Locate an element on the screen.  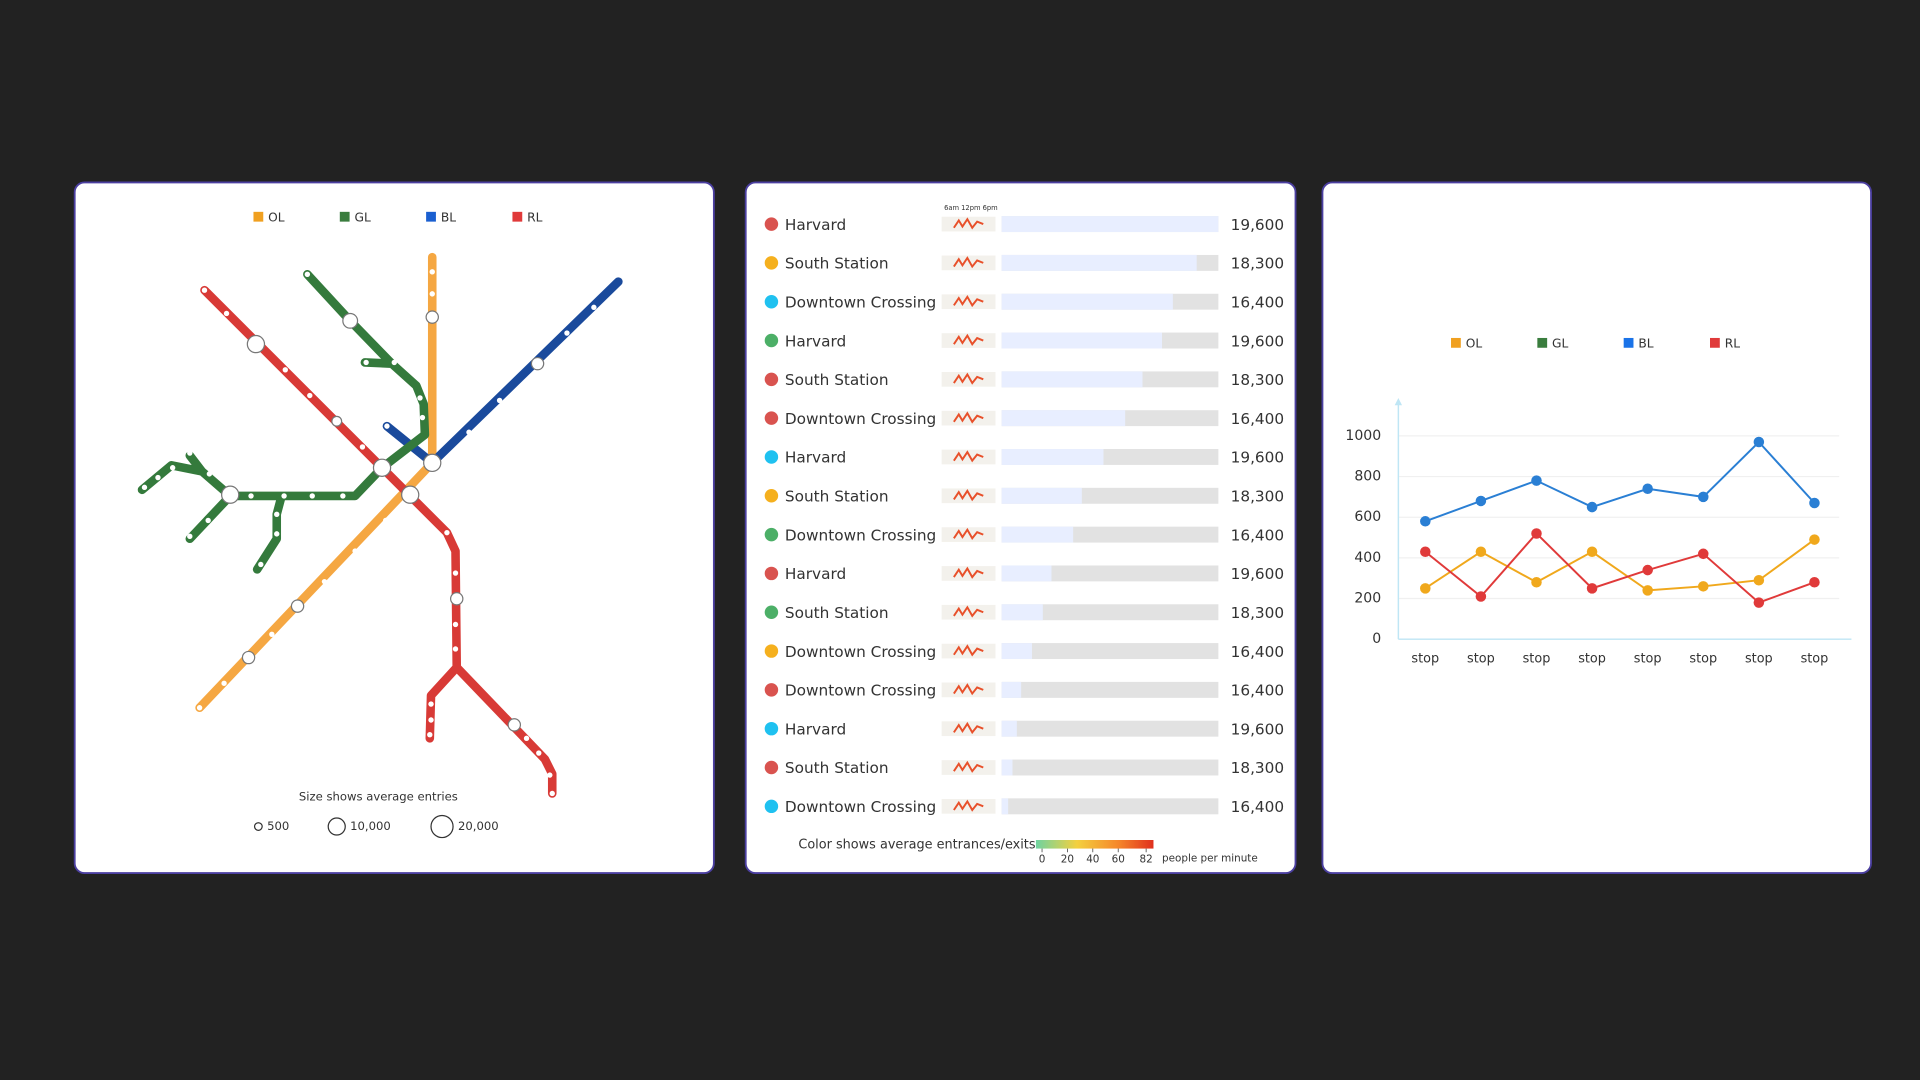
legend-label: BL is located at coordinates (1645, 344).